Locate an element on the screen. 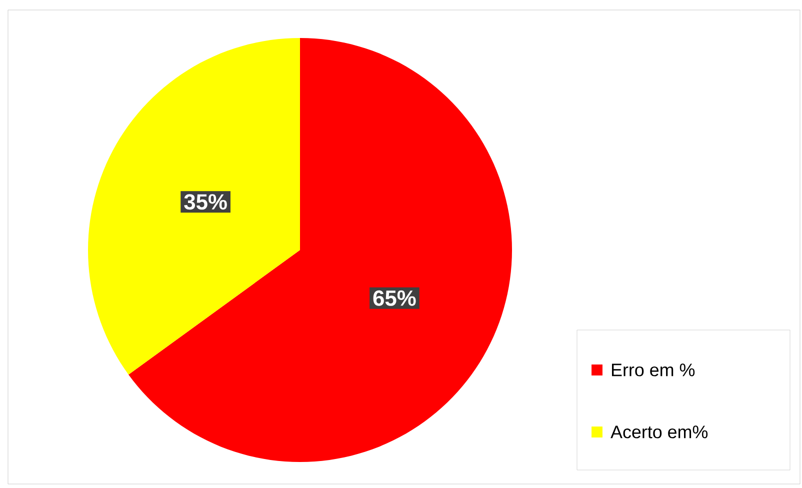  legend-label: Acerto em% is located at coordinates (659, 432).